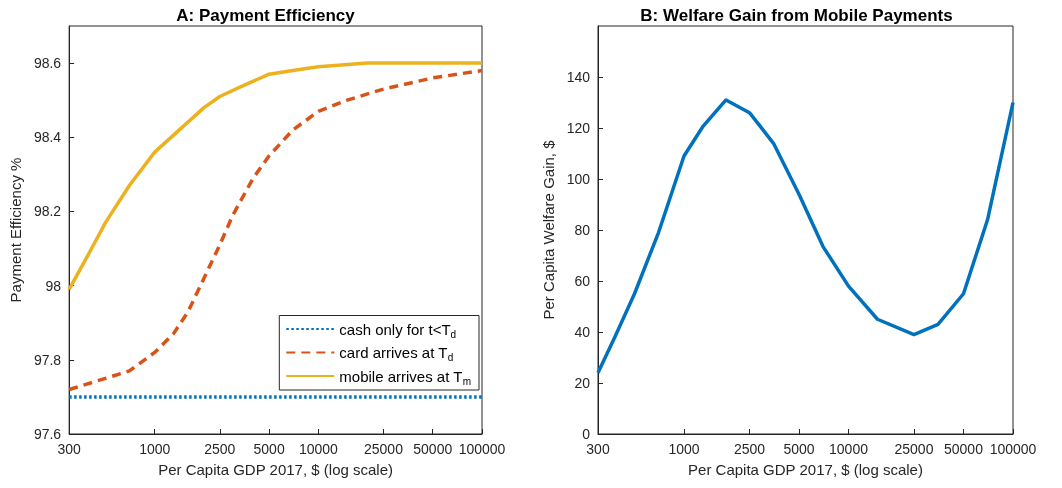  I want to click on chart-title: B: Welfare Gain from Mobile Payments, so click(796, 15).